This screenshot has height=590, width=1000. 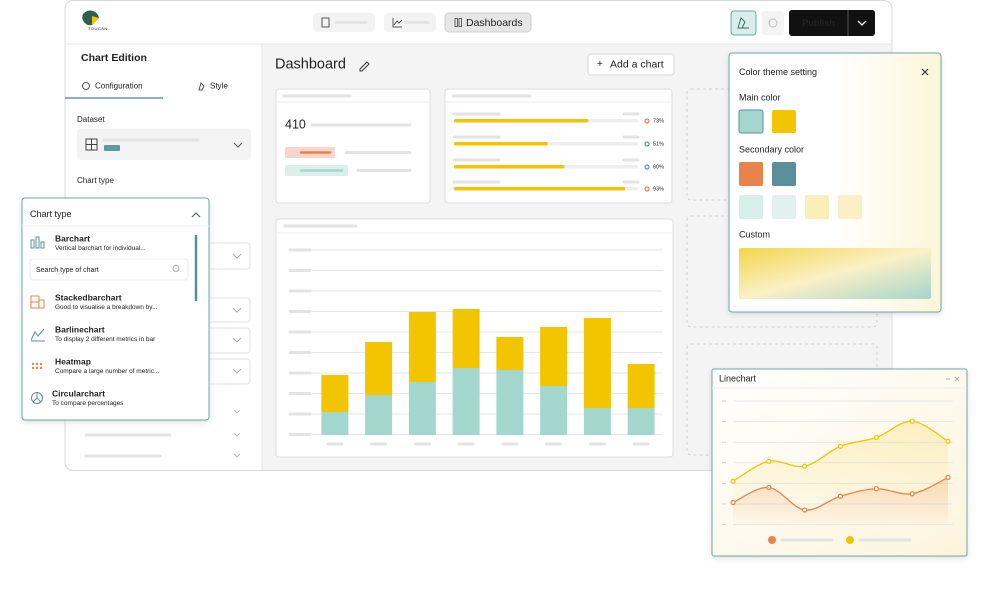 I want to click on nav-dashboards: Dashboards, so click(x=488, y=22).